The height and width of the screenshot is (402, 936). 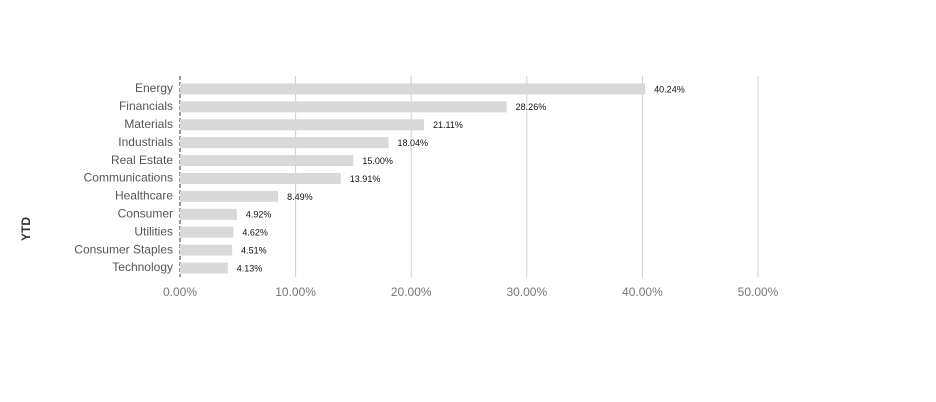 I want to click on value-label: 13.91%, so click(x=365, y=179).